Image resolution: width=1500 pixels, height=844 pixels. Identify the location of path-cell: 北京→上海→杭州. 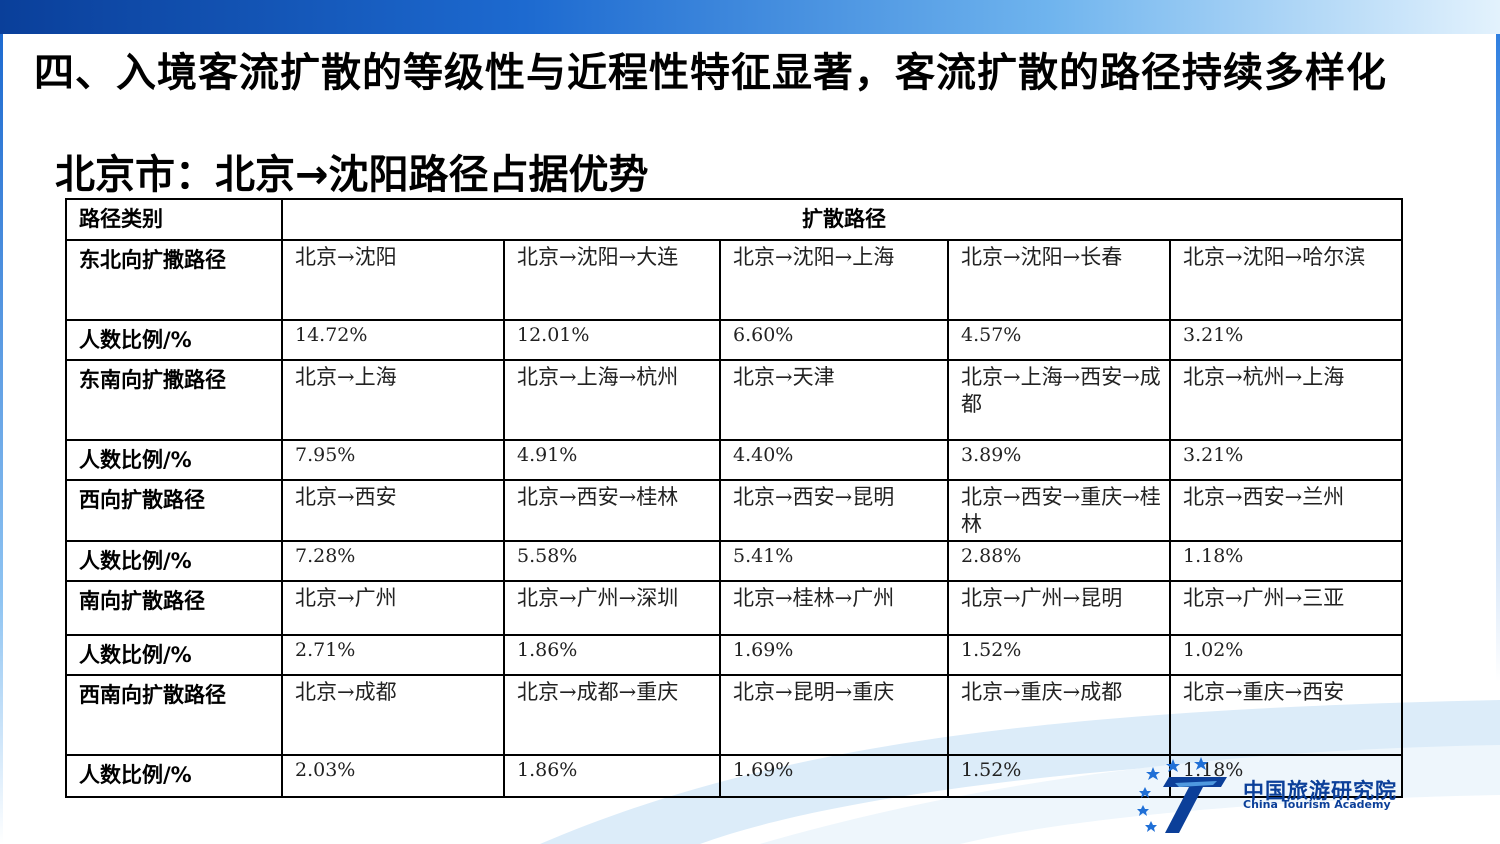
(612, 400).